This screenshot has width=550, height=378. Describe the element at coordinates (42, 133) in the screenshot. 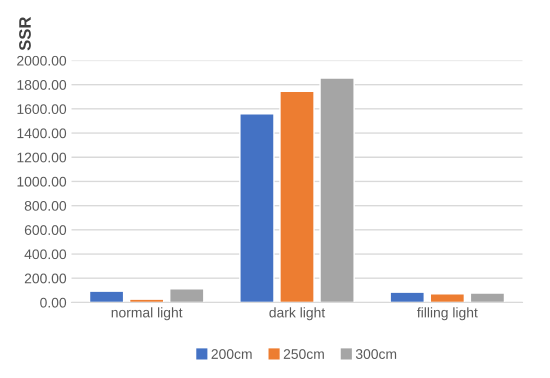

I see `y-tick-label: 1400.00` at that location.